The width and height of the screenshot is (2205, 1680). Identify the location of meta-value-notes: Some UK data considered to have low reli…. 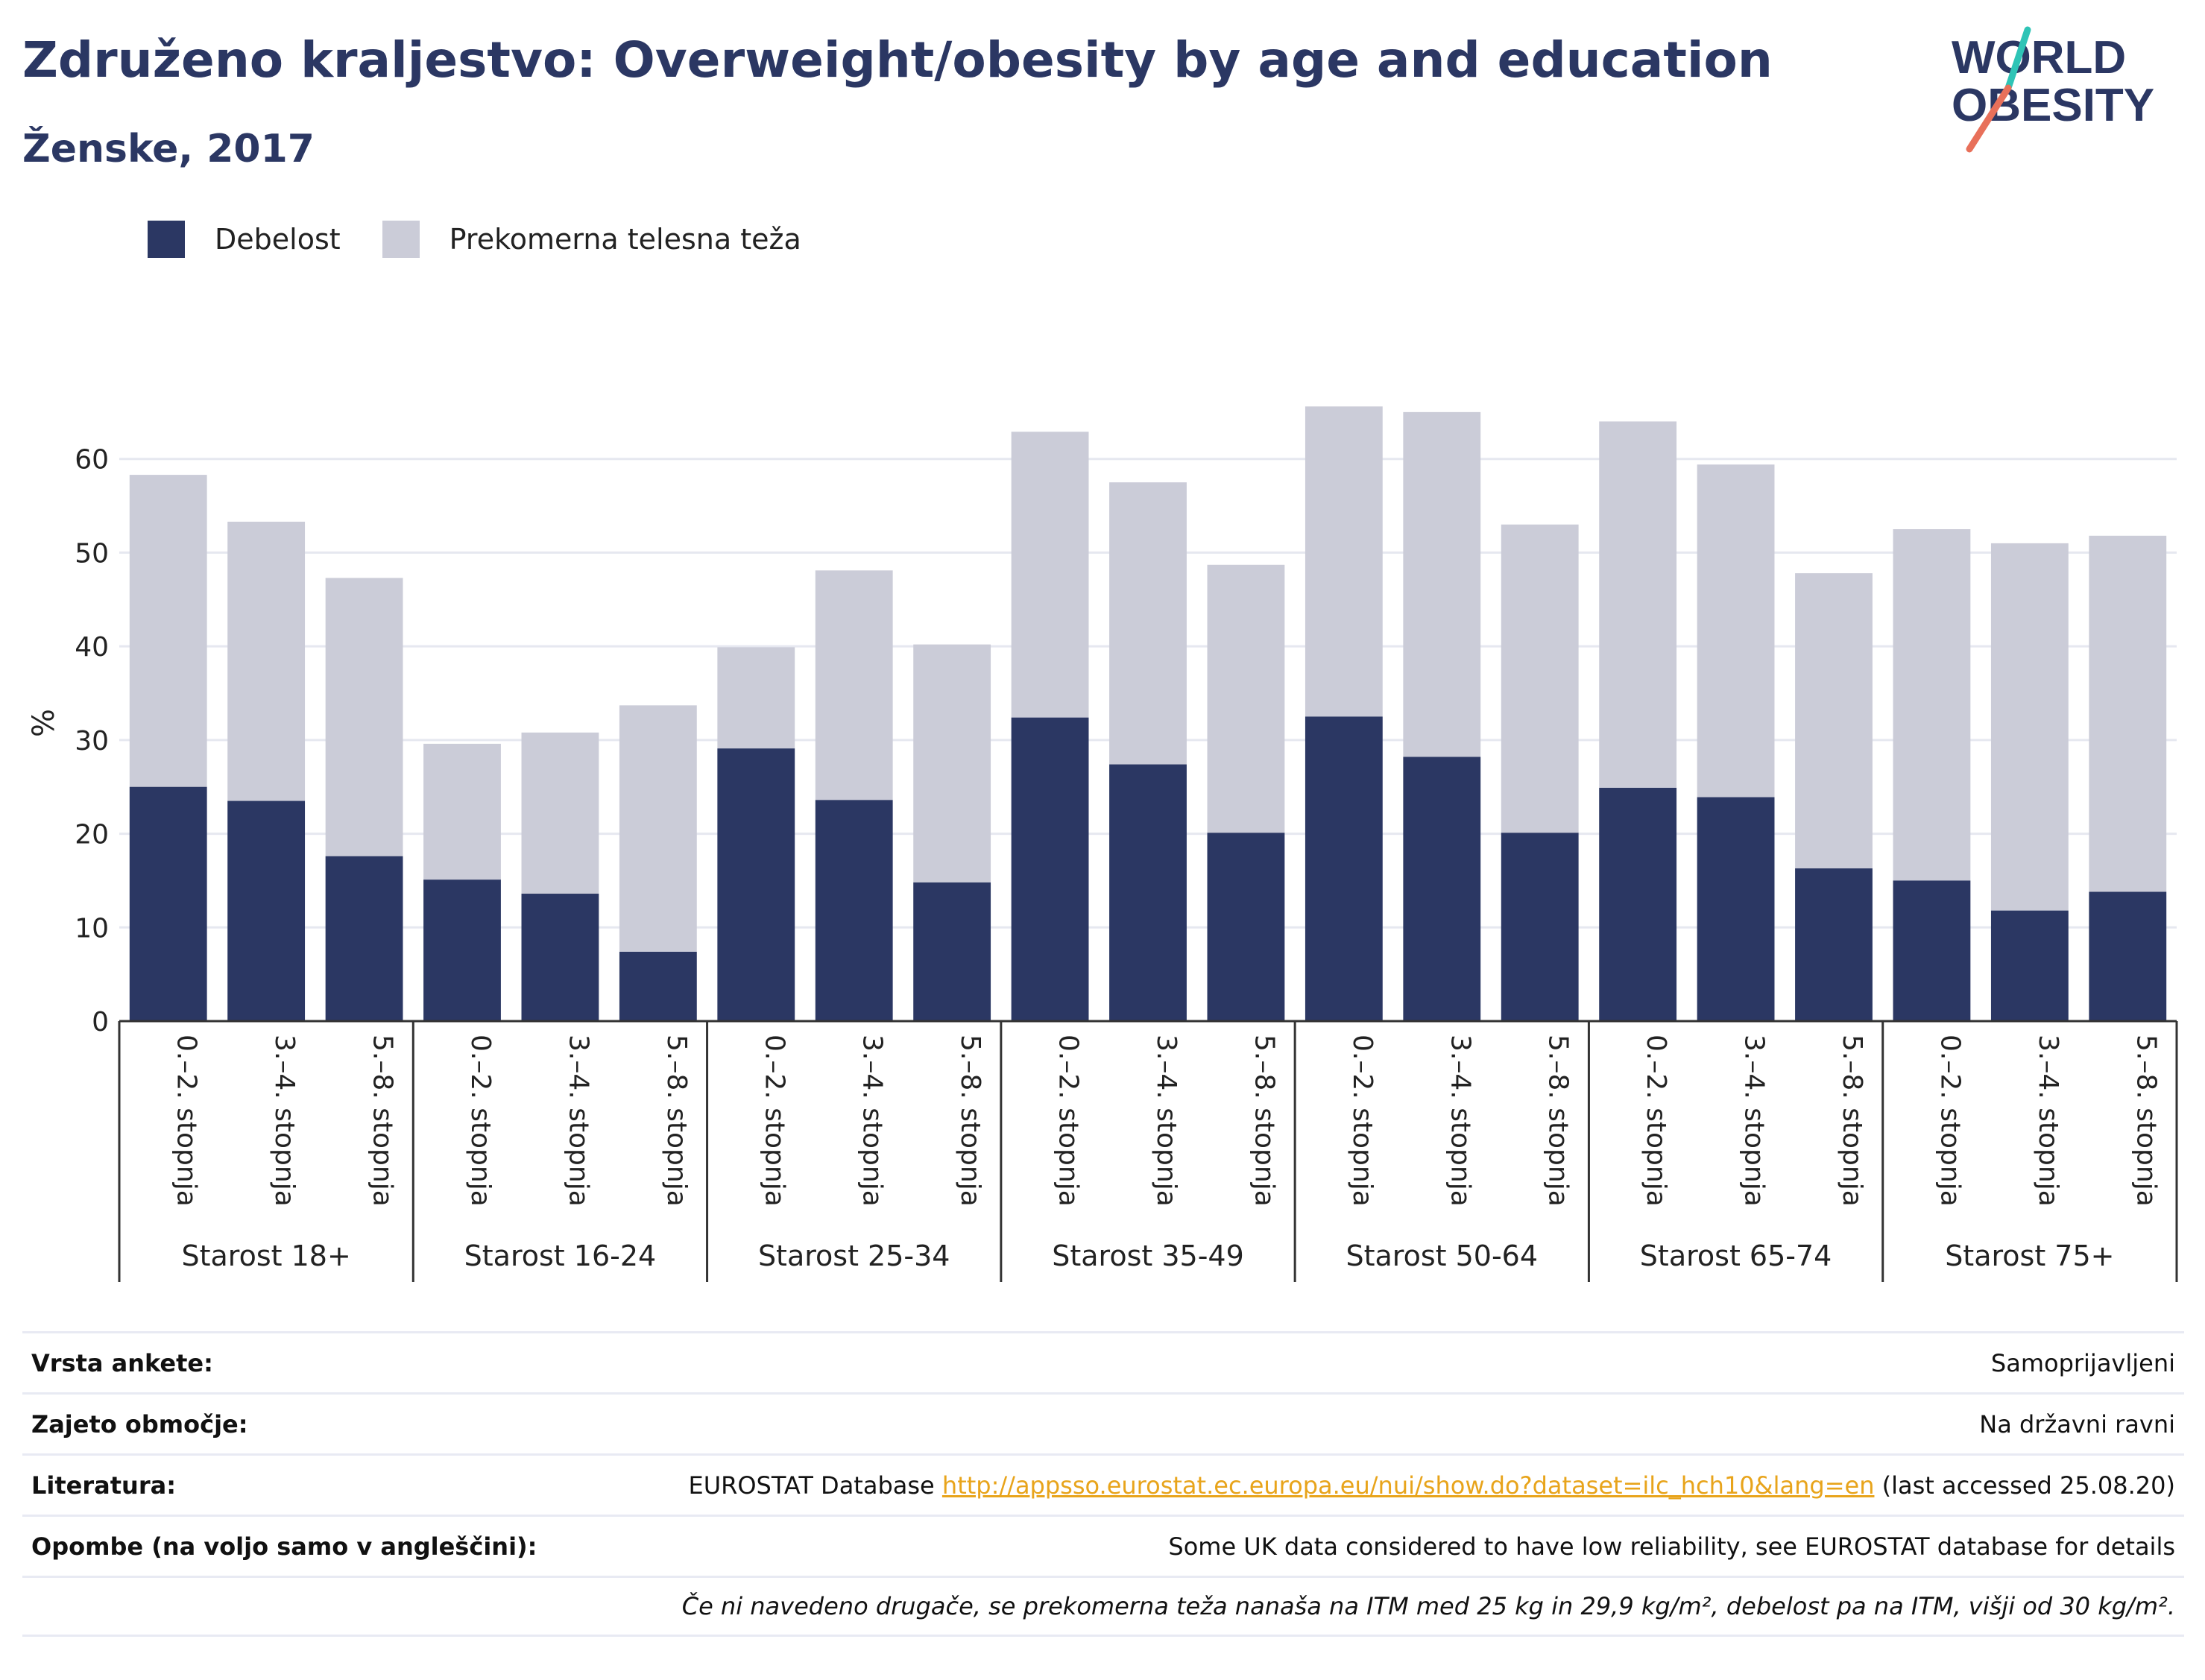
(1671, 1546).